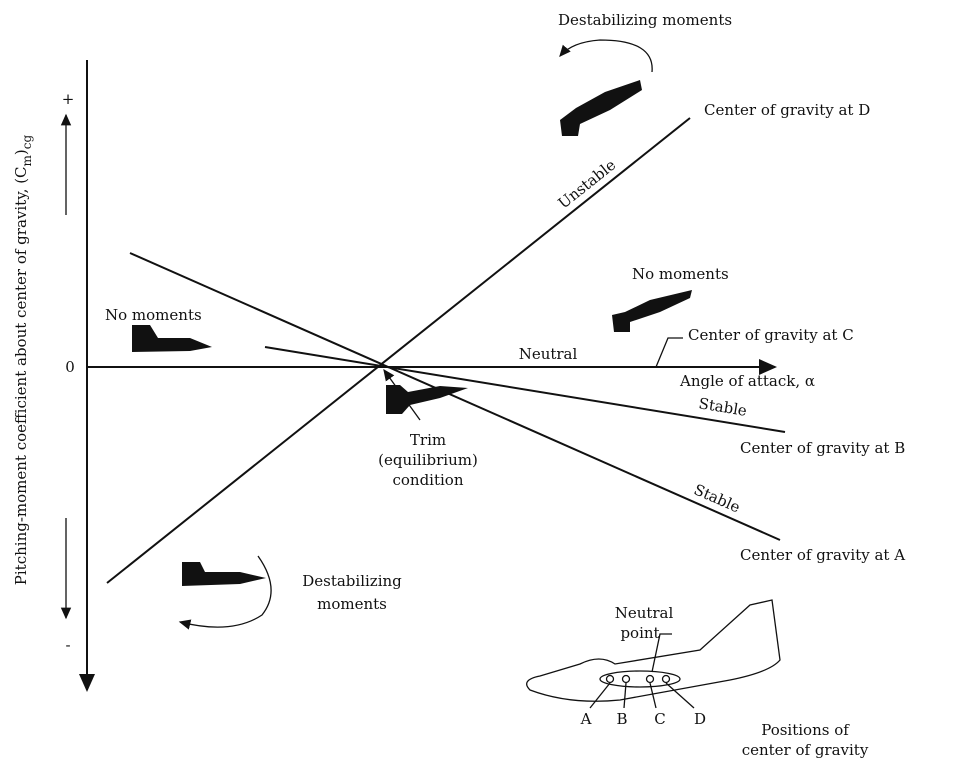 This screenshot has height=762, width=956. I want to click on fuselage-outline, so click(653, 650).